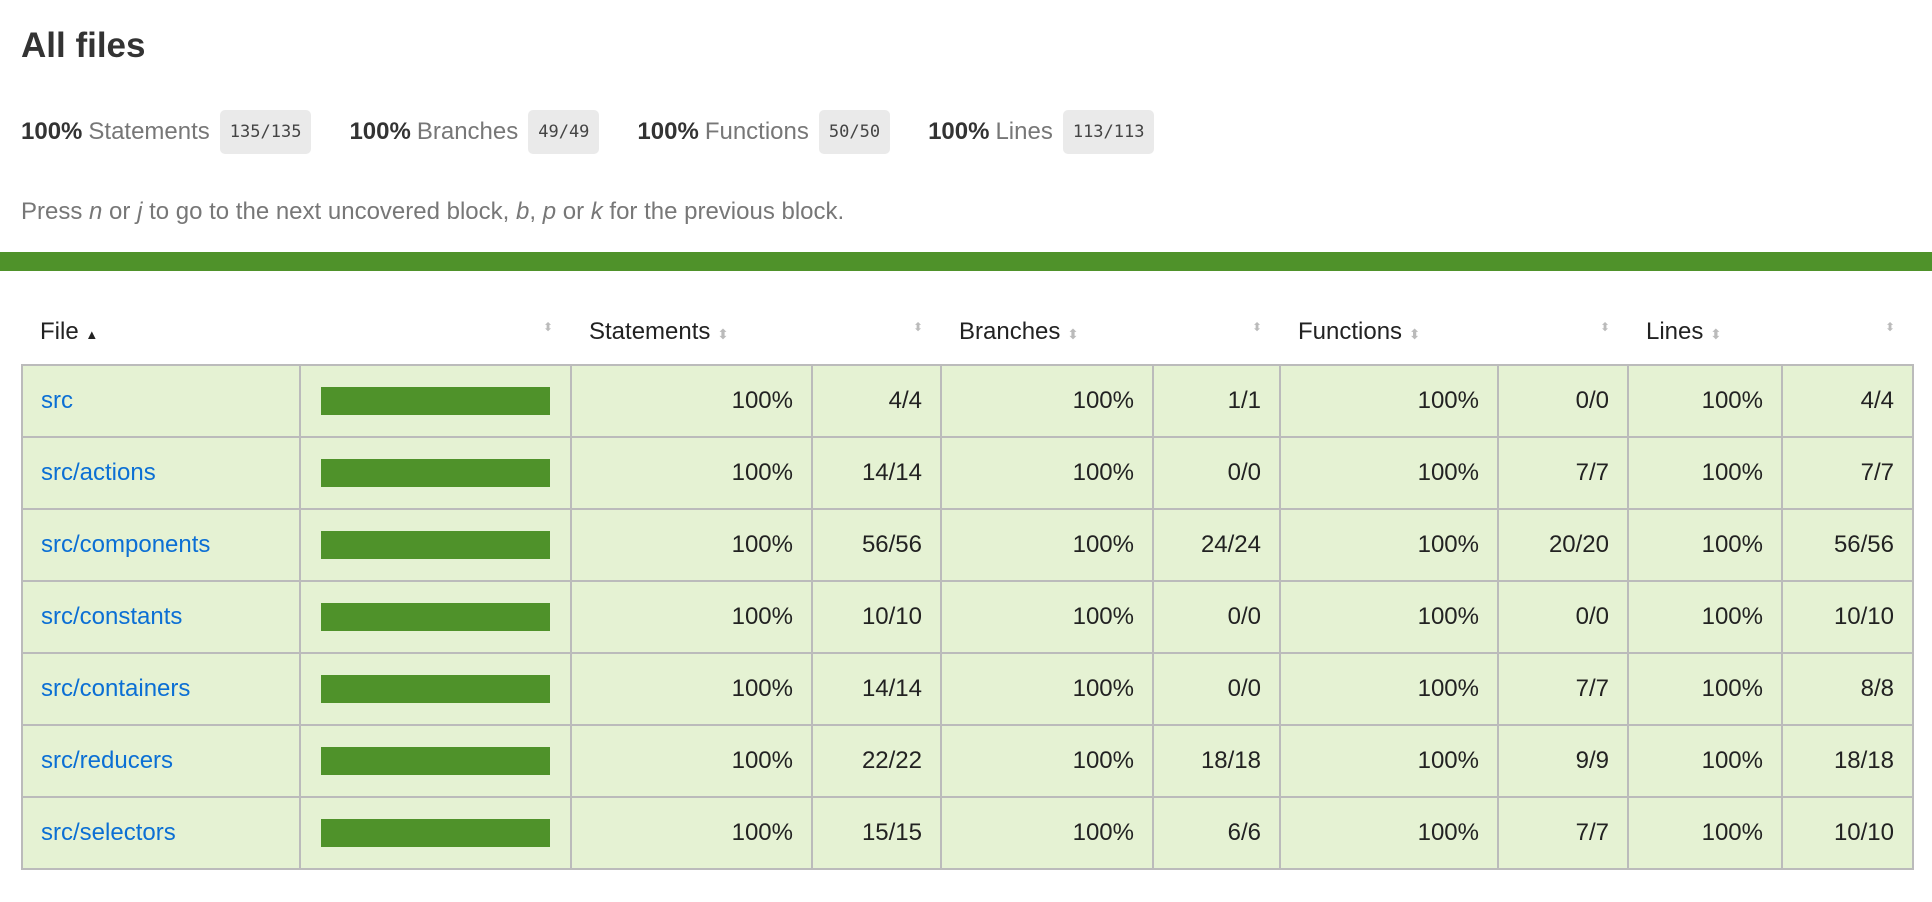 The width and height of the screenshot is (1932, 902). What do you see at coordinates (467, 131) in the screenshot?
I see `stat-label: Branches` at bounding box center [467, 131].